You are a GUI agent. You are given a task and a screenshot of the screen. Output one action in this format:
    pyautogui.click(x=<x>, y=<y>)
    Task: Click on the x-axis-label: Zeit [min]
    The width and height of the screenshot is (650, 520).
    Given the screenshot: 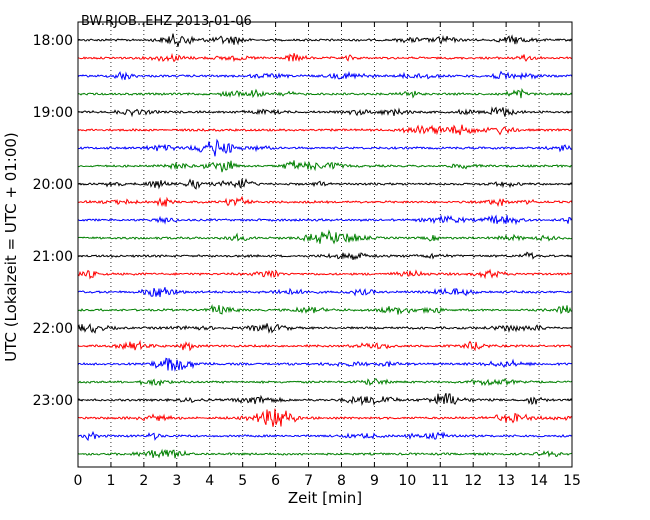 What is the action you would take?
    pyautogui.click(x=325, y=498)
    